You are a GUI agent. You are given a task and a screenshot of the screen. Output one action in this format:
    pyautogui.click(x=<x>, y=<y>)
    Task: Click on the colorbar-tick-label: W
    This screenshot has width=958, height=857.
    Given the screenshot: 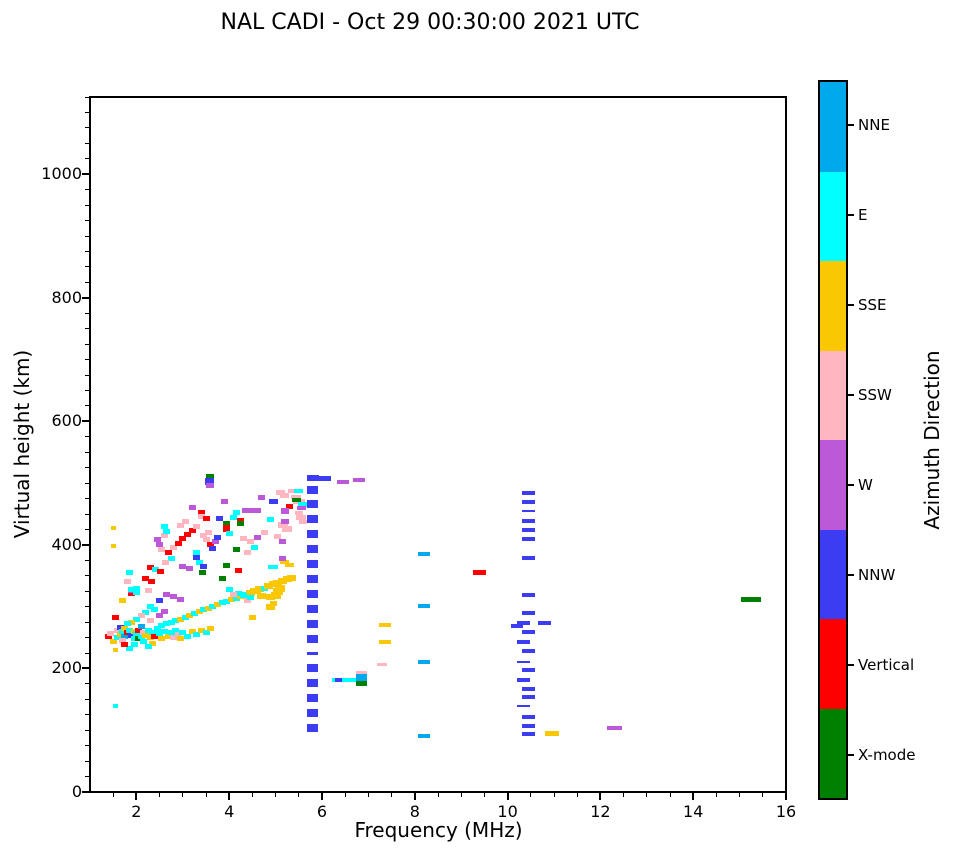 What is the action you would take?
    pyautogui.click(x=865, y=485)
    